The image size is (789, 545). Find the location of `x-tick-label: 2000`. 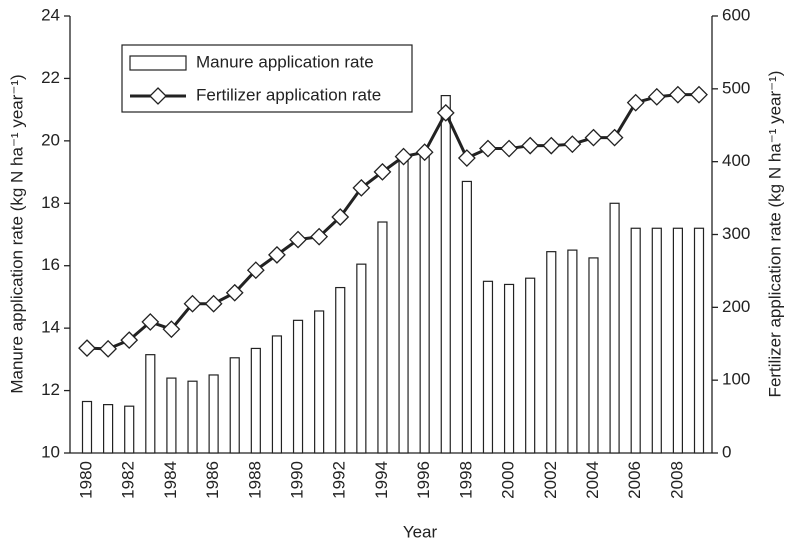

x-tick-label: 2000 is located at coordinates (508, 480).